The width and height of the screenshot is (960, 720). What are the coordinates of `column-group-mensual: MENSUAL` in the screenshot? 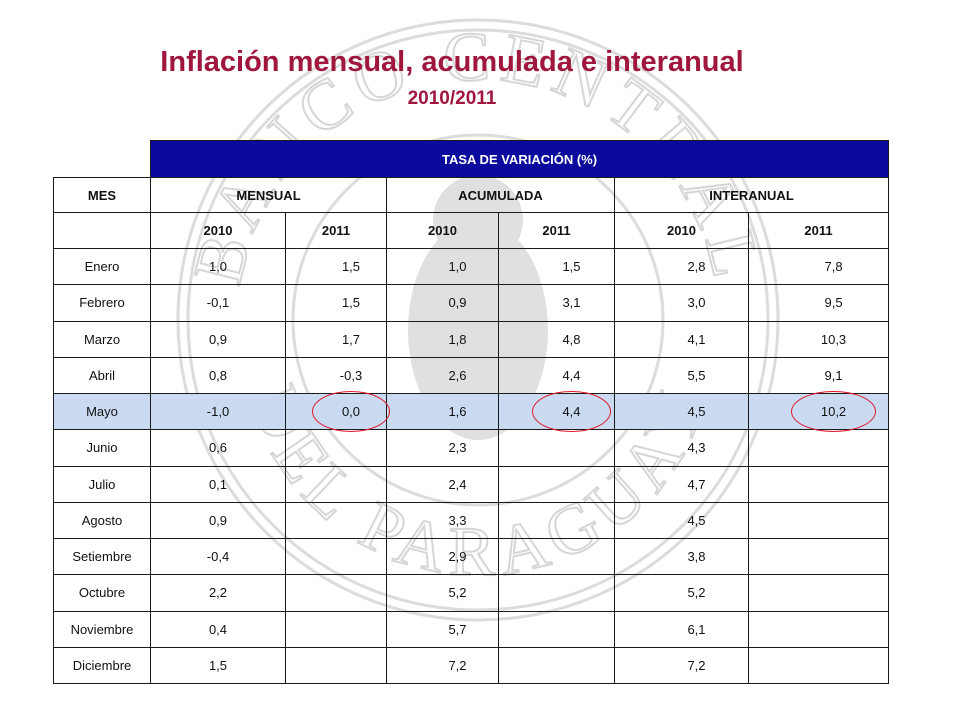 It's located at (268, 195).